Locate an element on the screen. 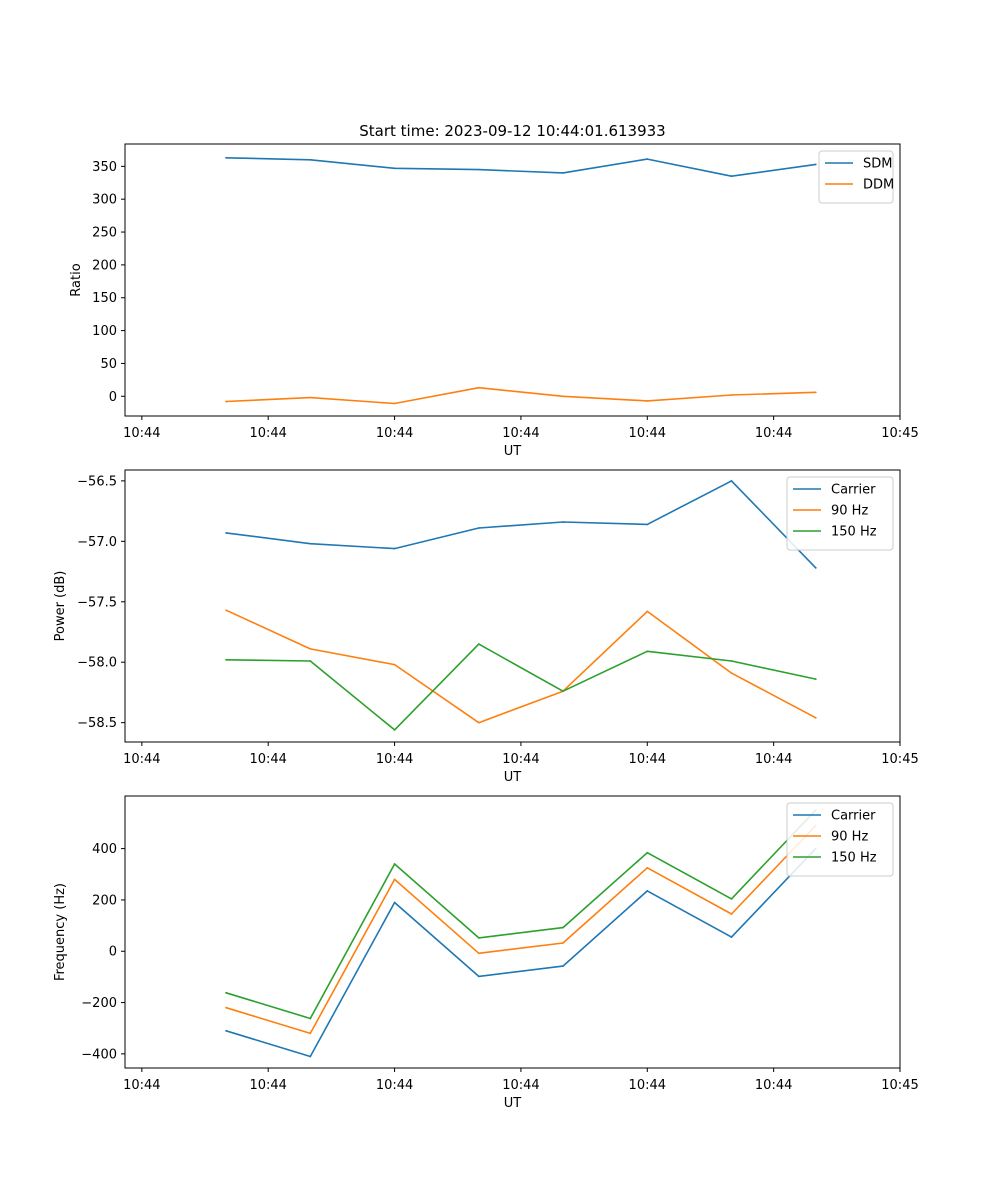 This screenshot has width=1000, height=1200. legend-label: DDM is located at coordinates (878, 185).